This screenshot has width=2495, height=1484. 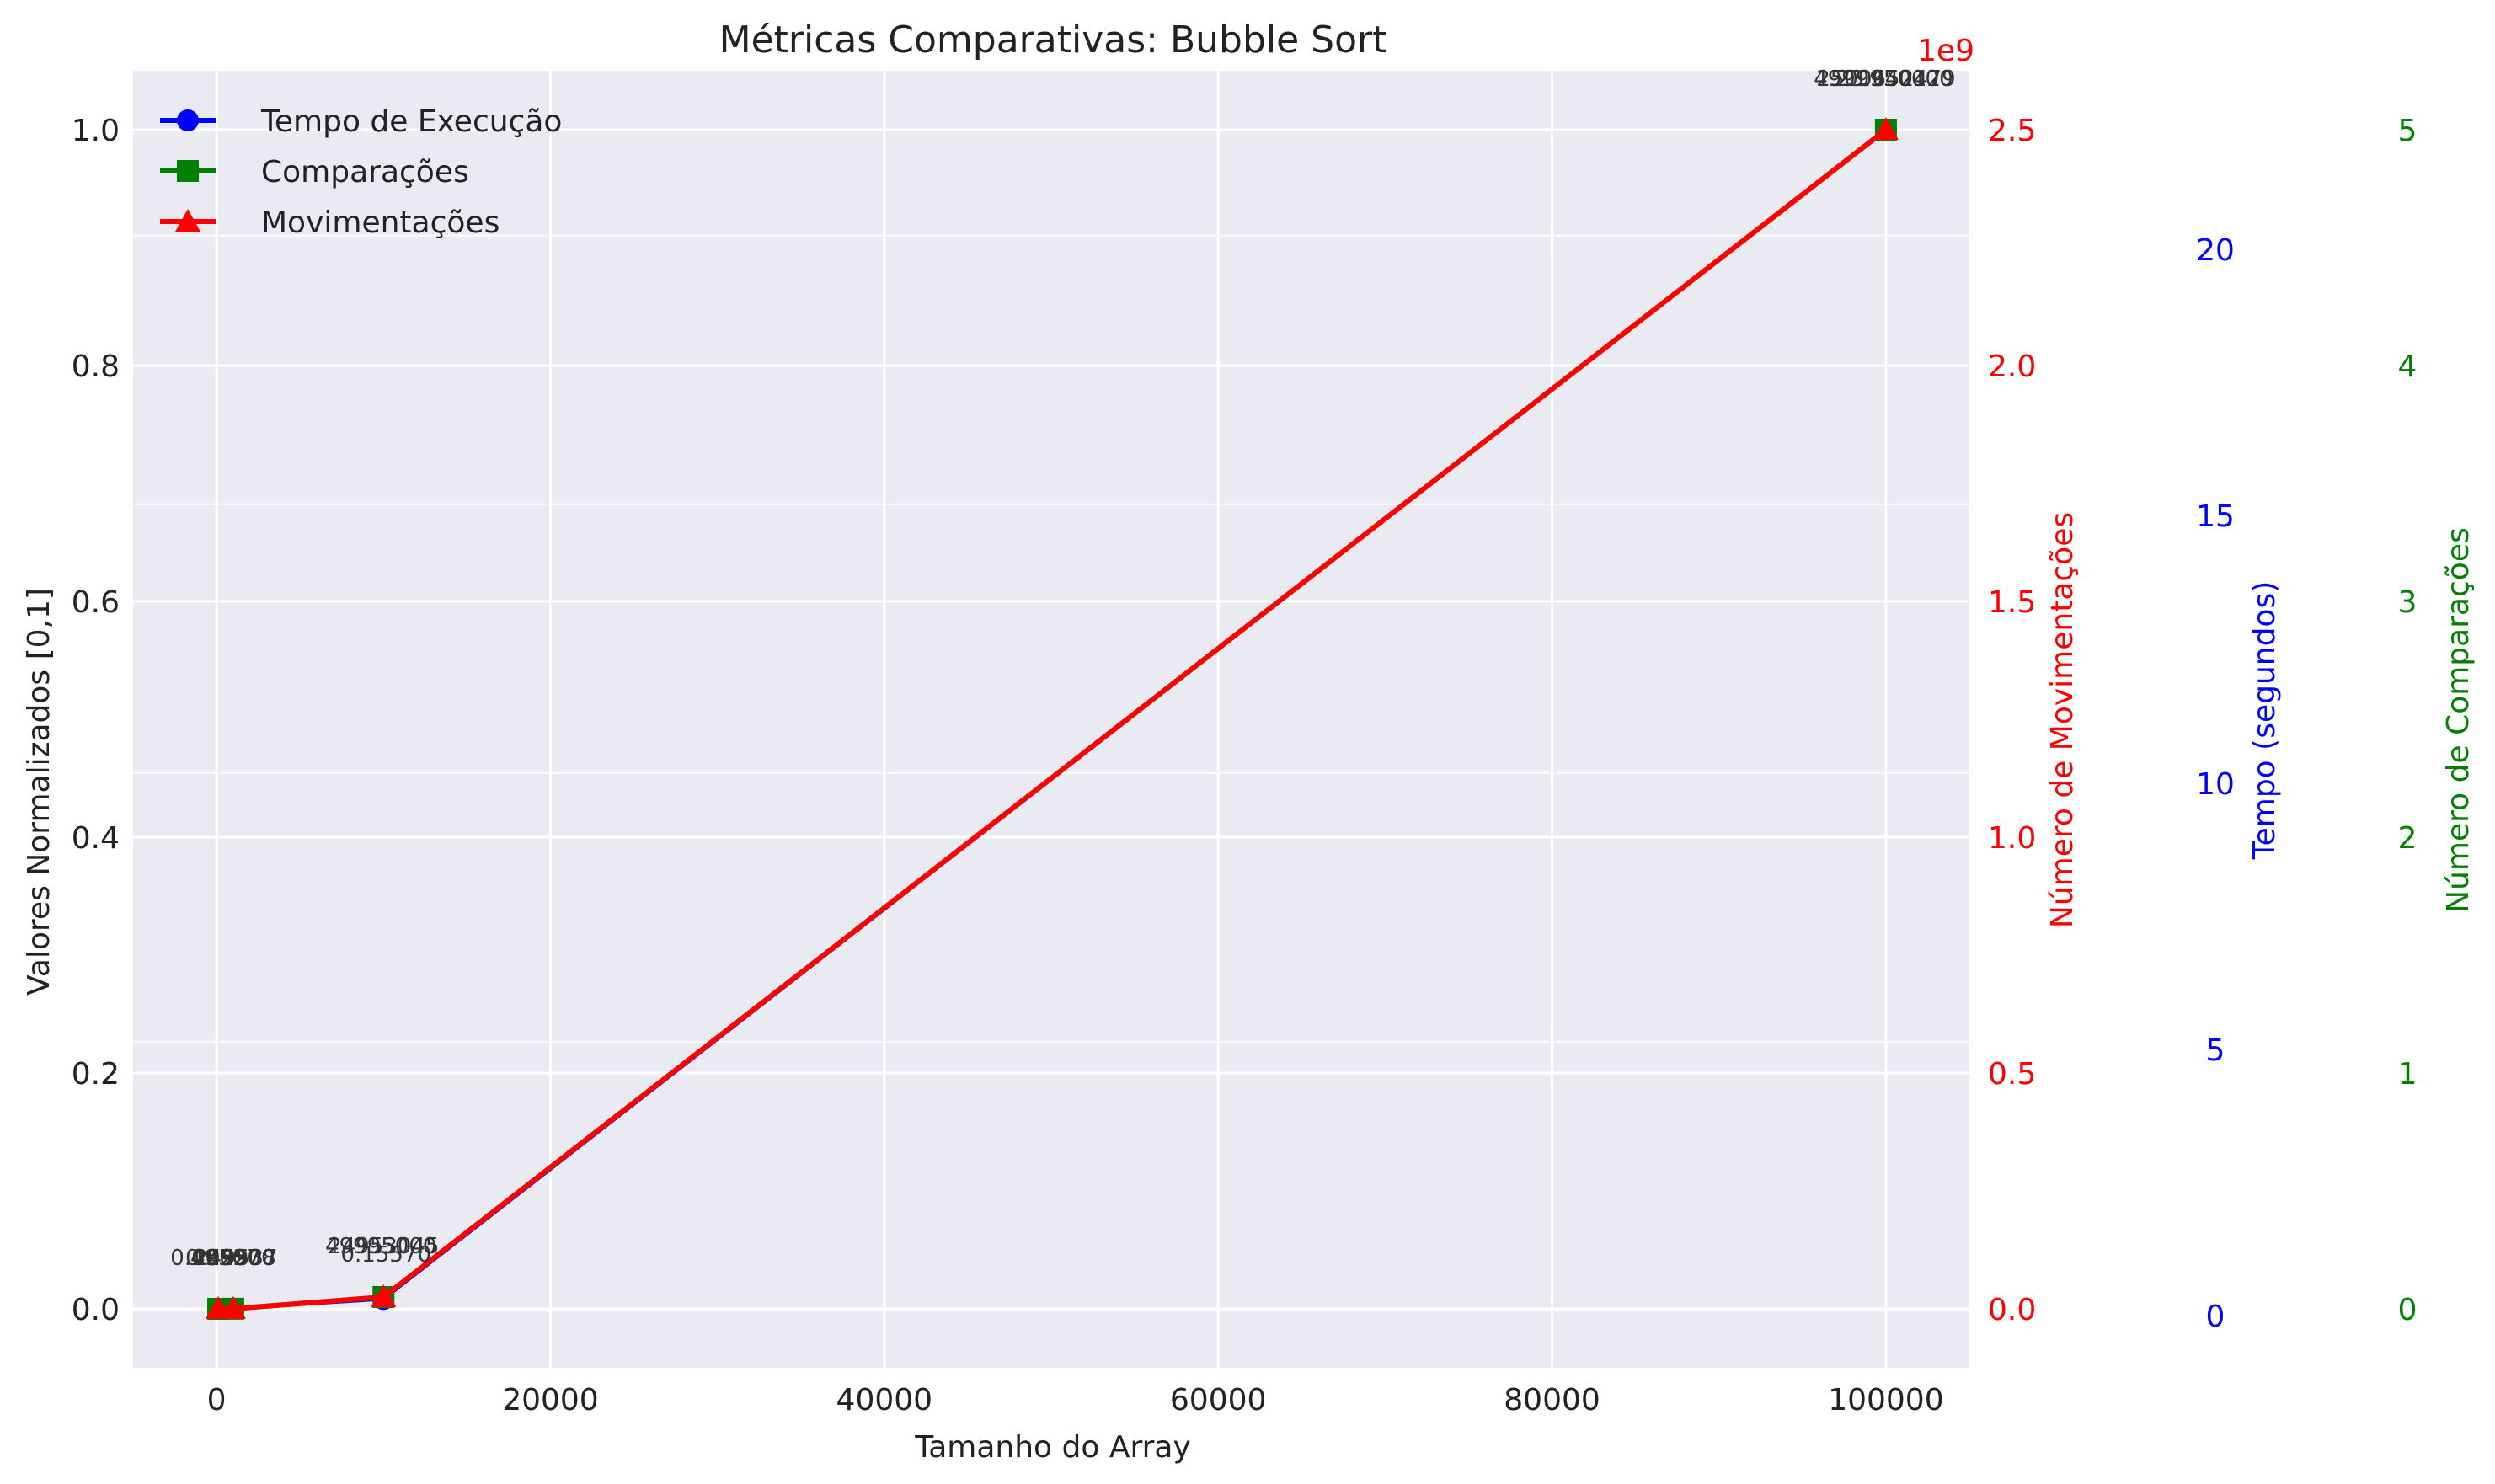 I want to click on data-label: 0.15570, so click(x=386, y=1255).